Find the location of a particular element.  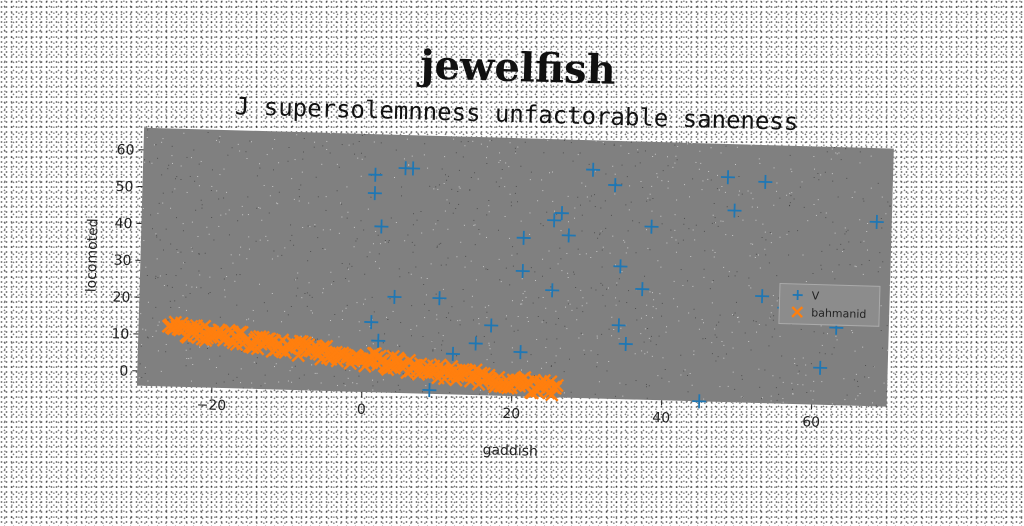

x-tick-label: −20 is located at coordinates (211, 405).